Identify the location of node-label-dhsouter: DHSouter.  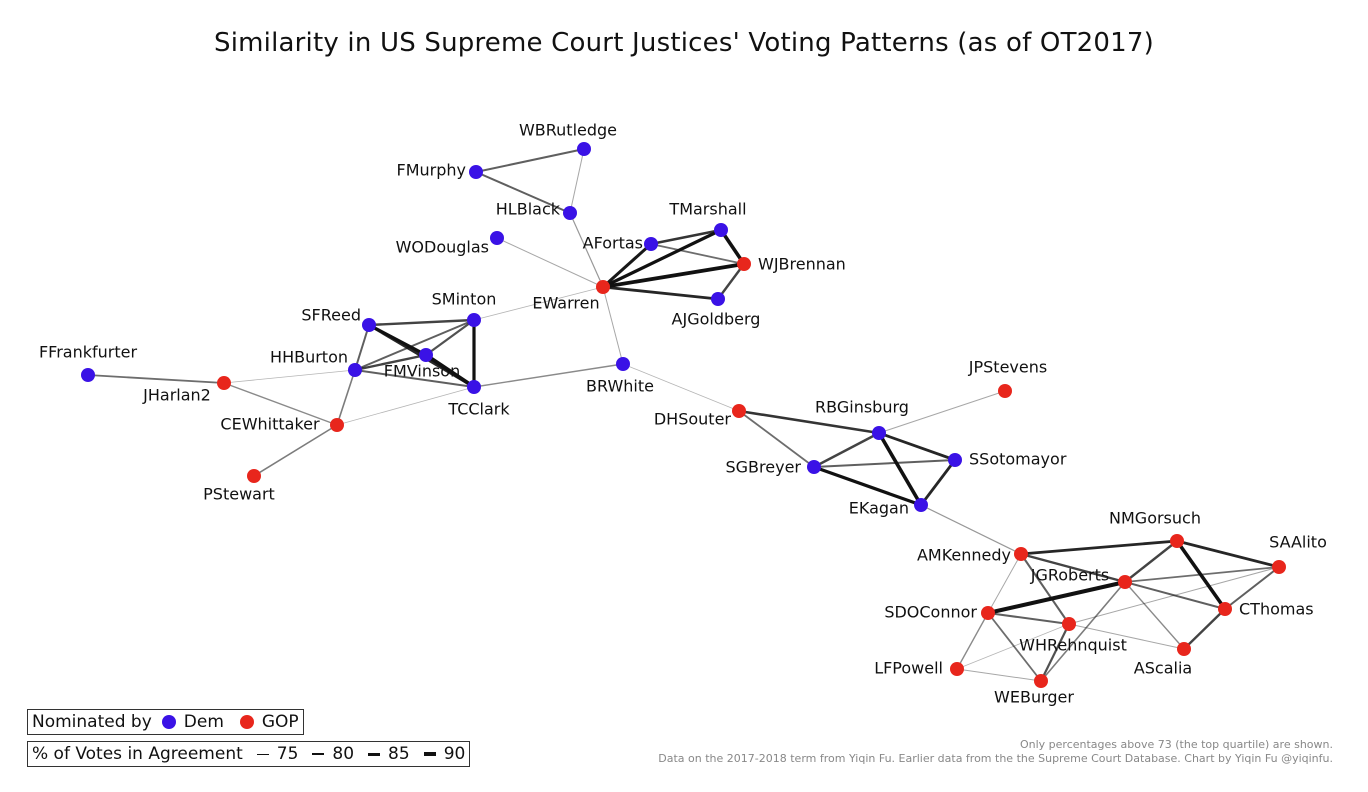
(693, 419).